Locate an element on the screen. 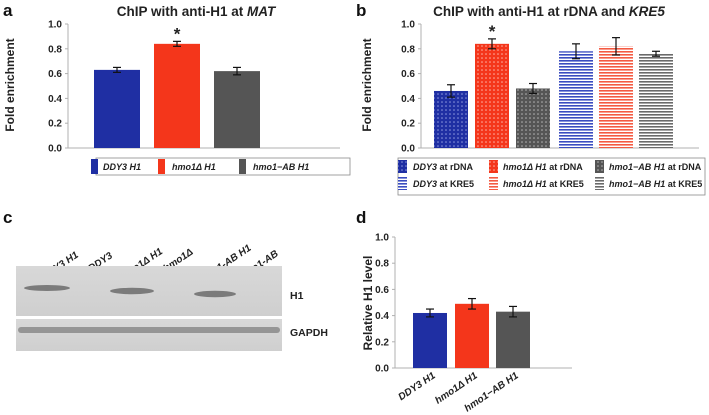 The width and height of the screenshot is (709, 415). panel-a-title-text: ChIP with anti-H1 at is located at coordinates (182, 11).